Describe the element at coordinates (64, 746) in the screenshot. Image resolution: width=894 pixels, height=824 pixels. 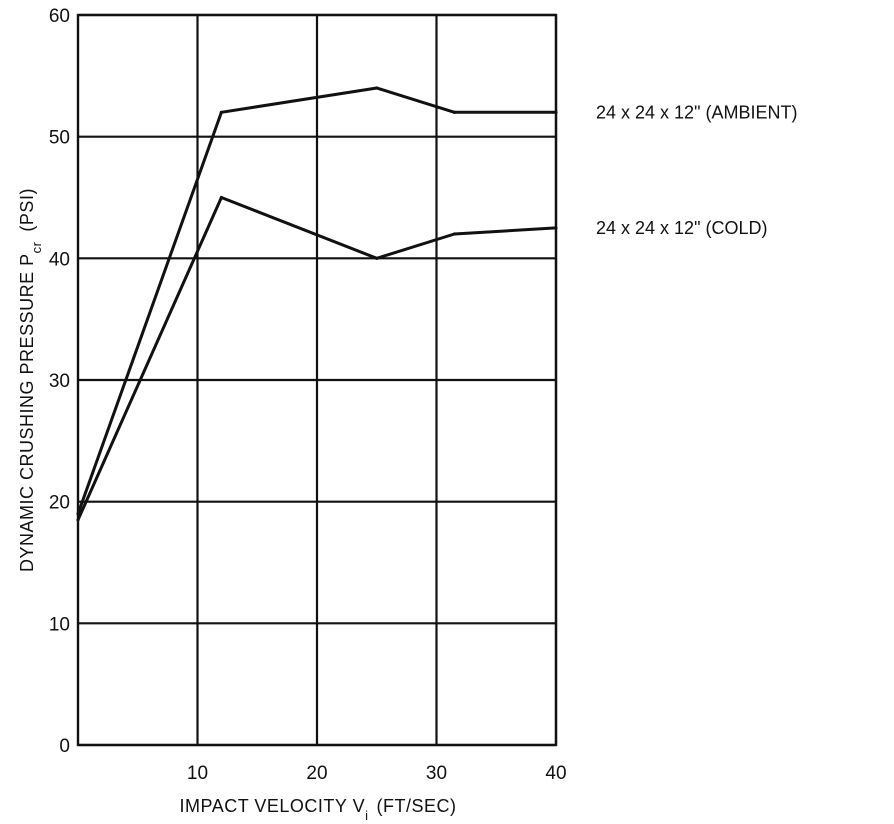
I see `y-tick-label: 0` at that location.